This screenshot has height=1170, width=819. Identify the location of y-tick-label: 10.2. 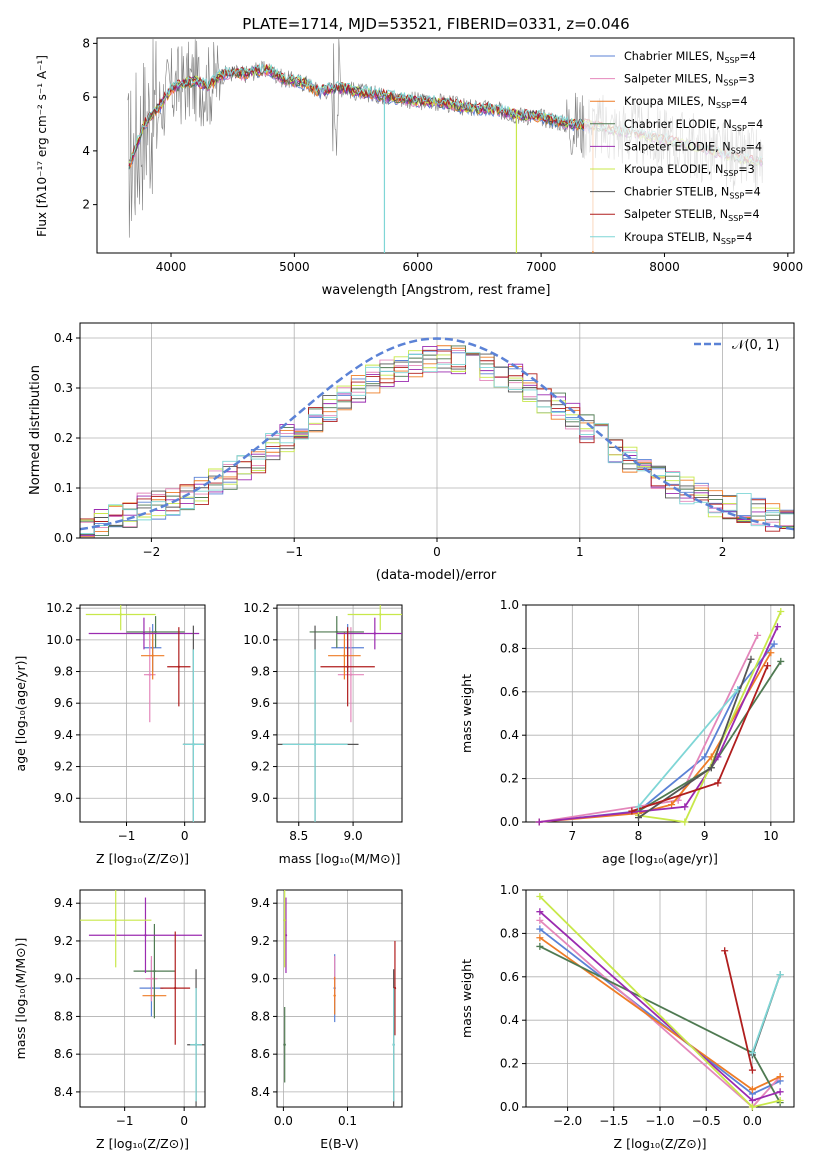
(59, 608).